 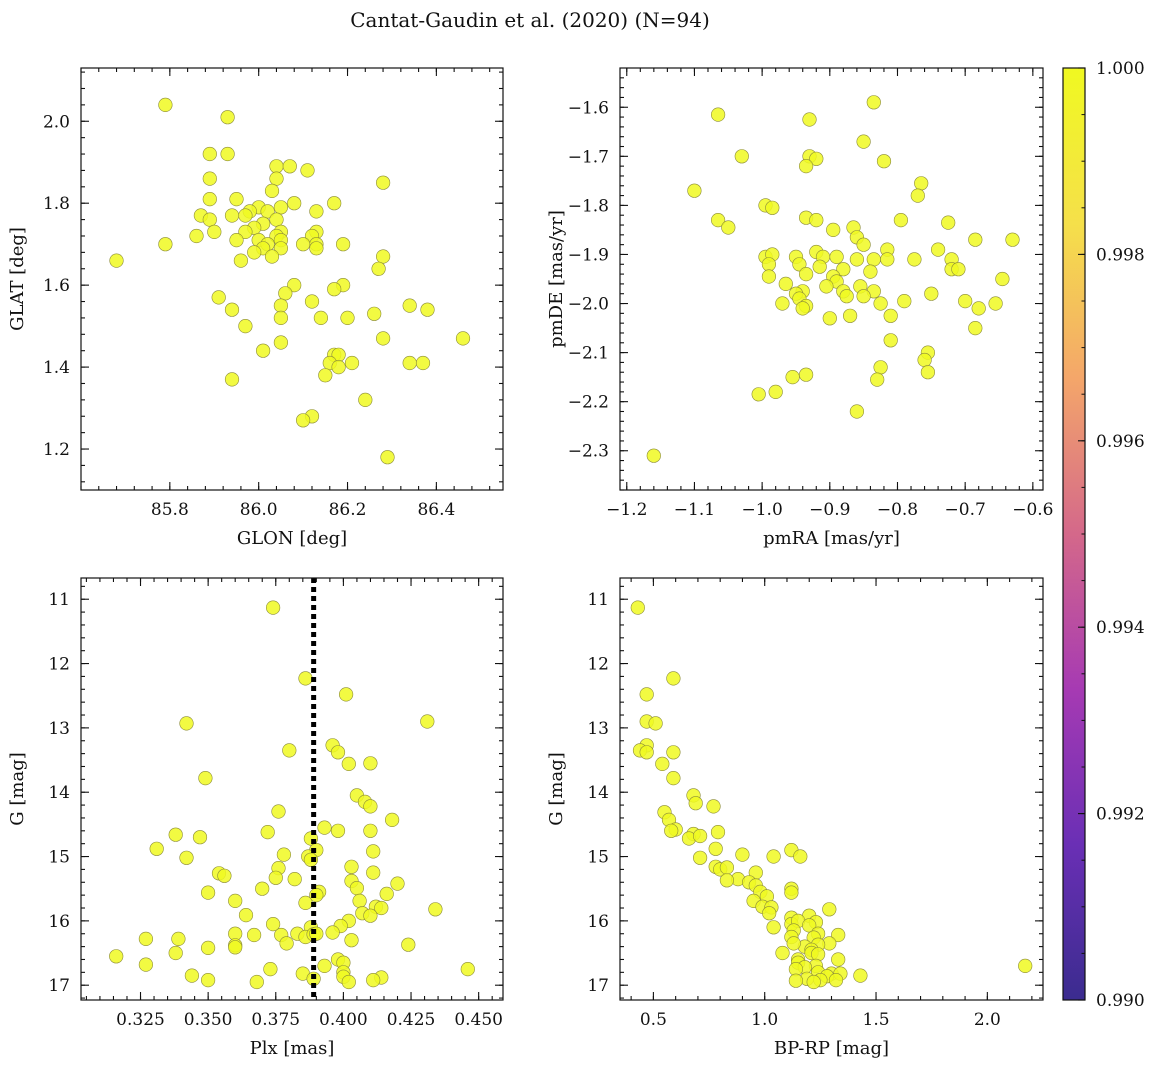 What do you see at coordinates (831, 1048) in the screenshot?
I see `x-axis-label: BP-RP [mag]` at bounding box center [831, 1048].